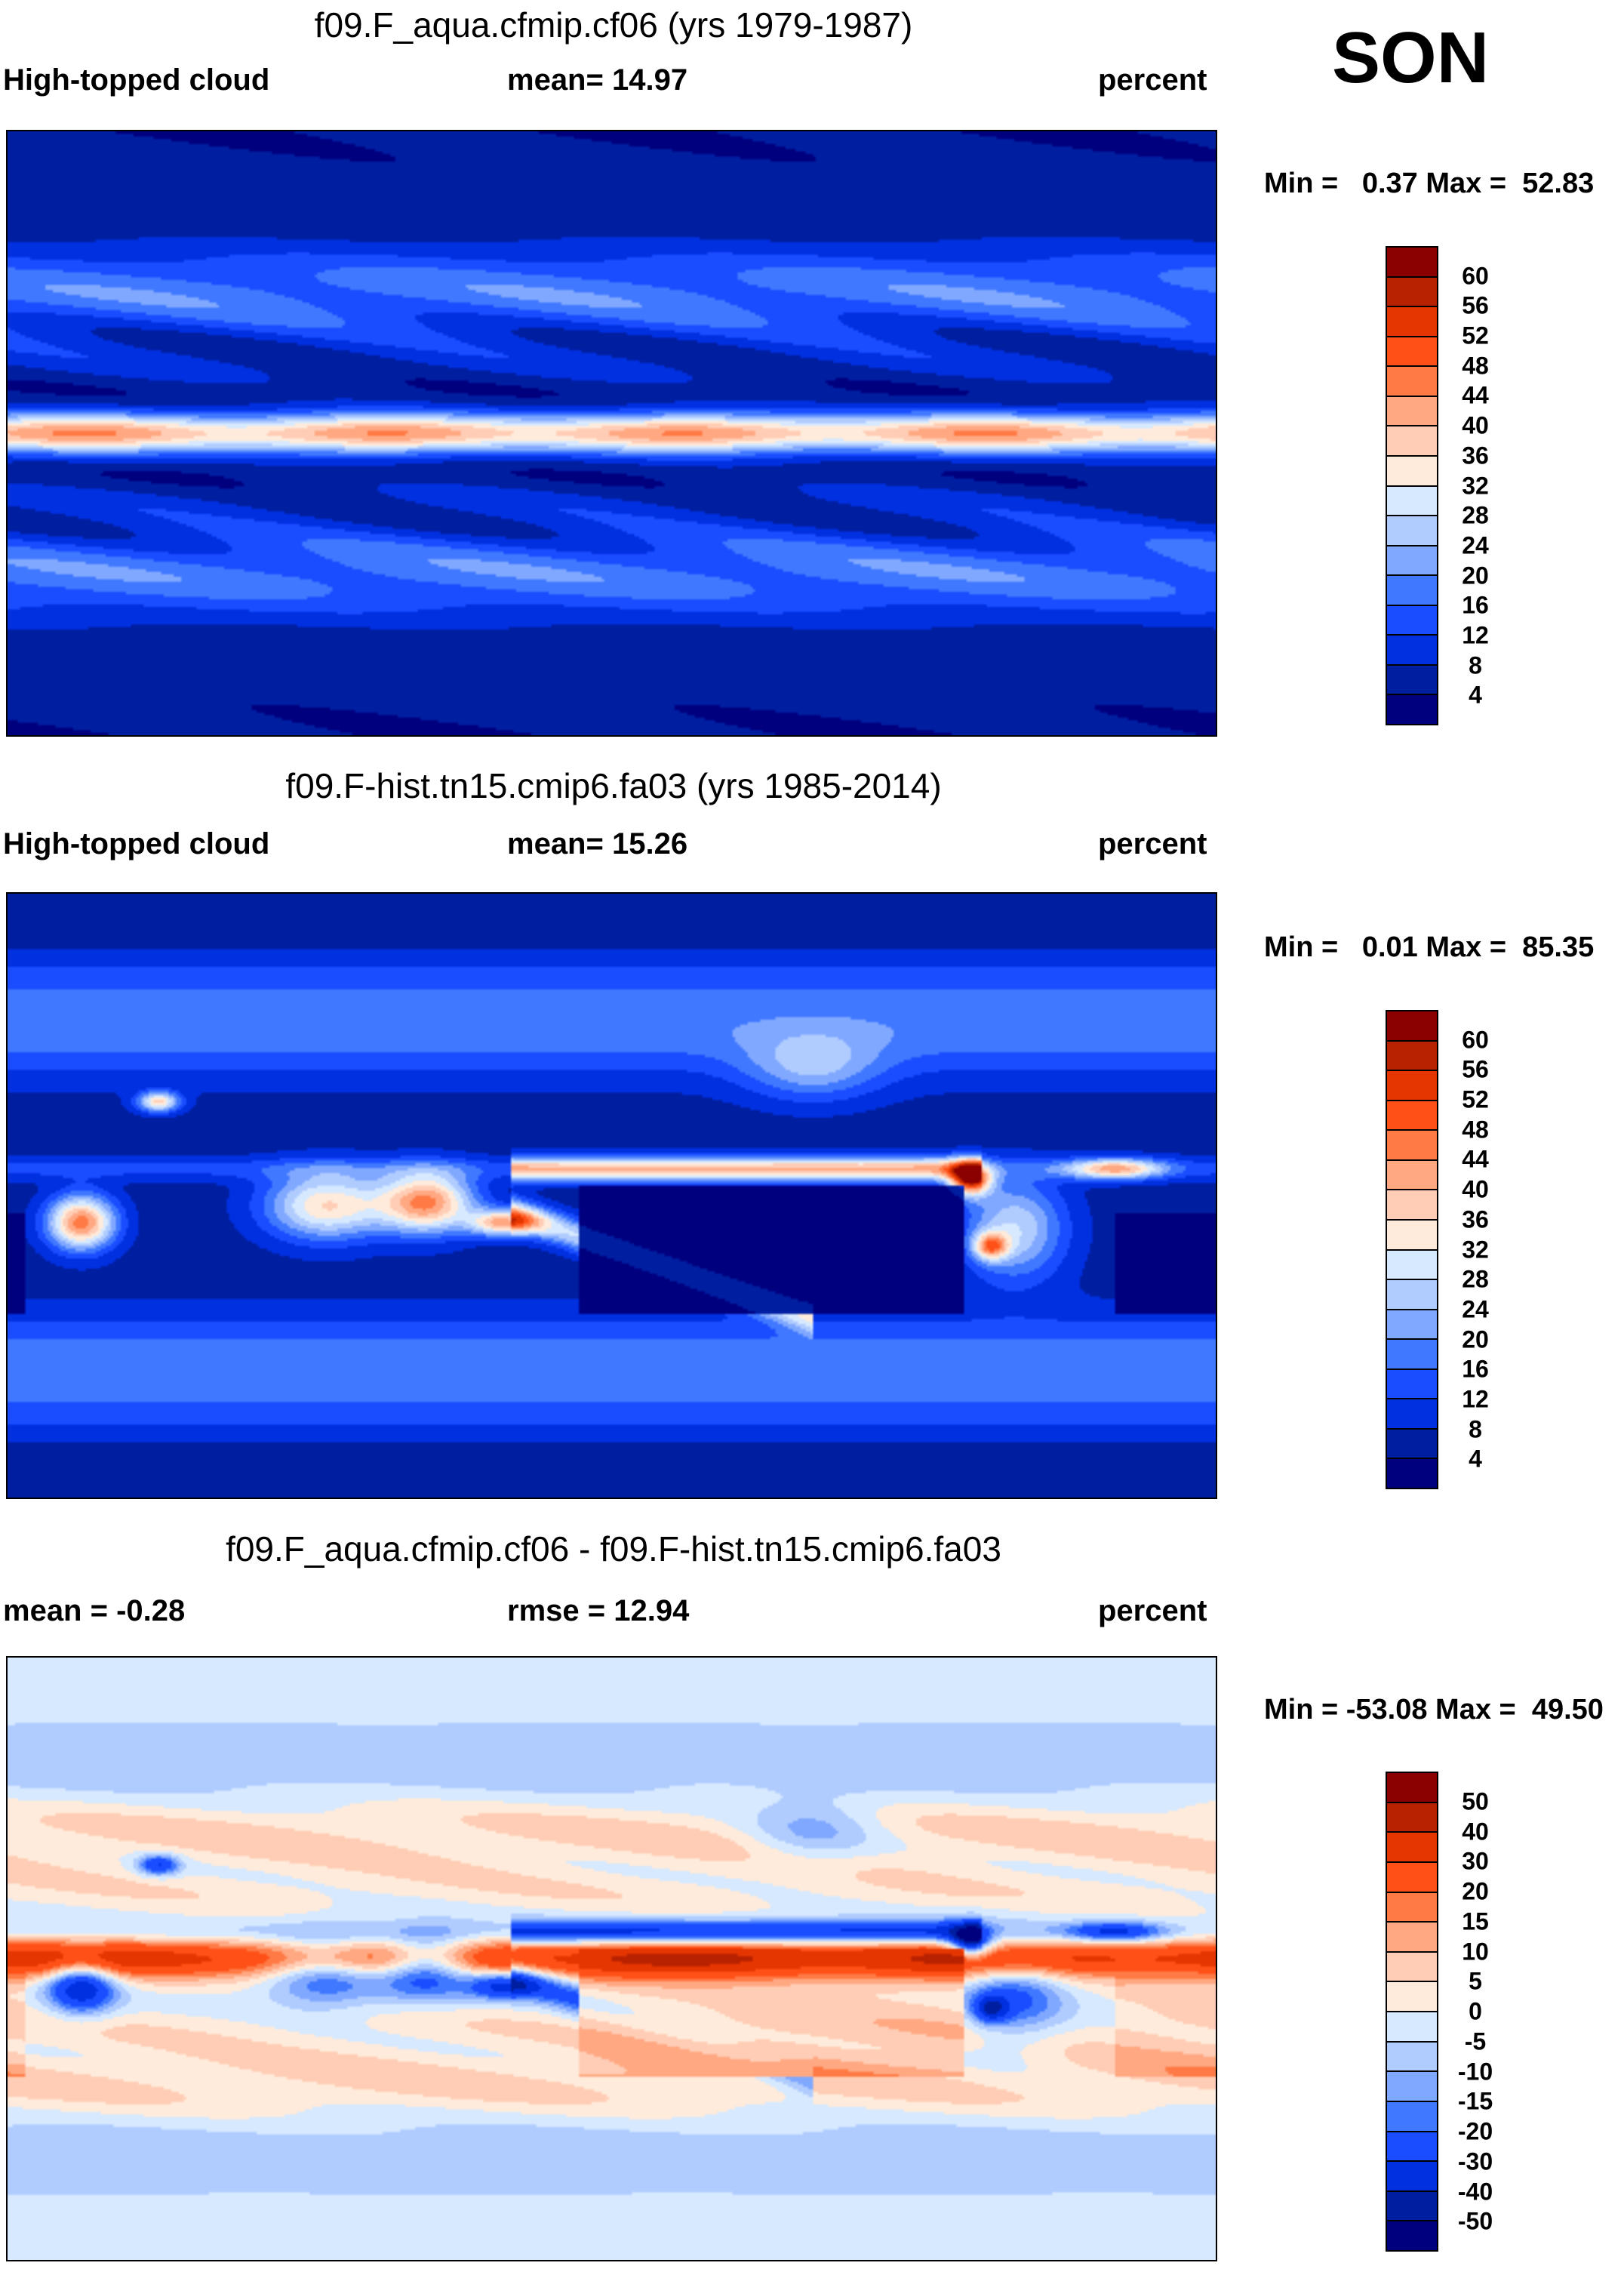  What do you see at coordinates (1475, 665) in the screenshot?
I see `colorbar-tick-label: 8` at bounding box center [1475, 665].